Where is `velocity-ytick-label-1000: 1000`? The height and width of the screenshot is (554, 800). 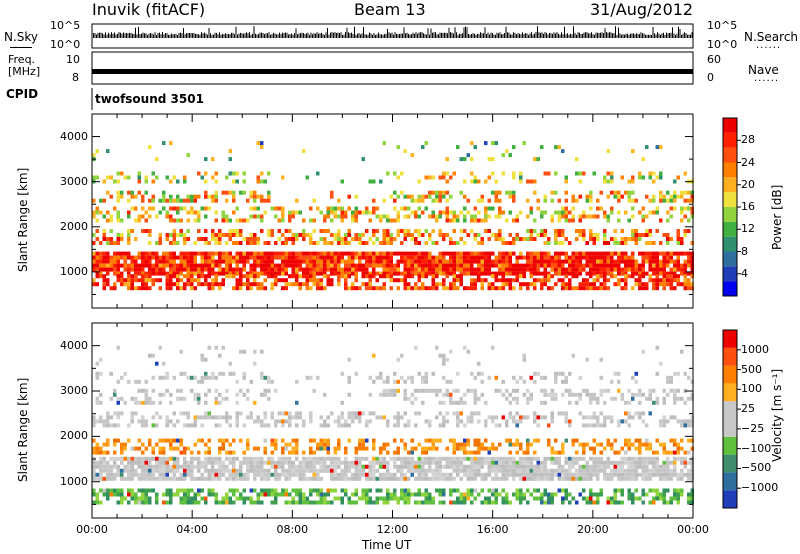 velocity-ytick-label-1000: 1000 is located at coordinates (74, 481).